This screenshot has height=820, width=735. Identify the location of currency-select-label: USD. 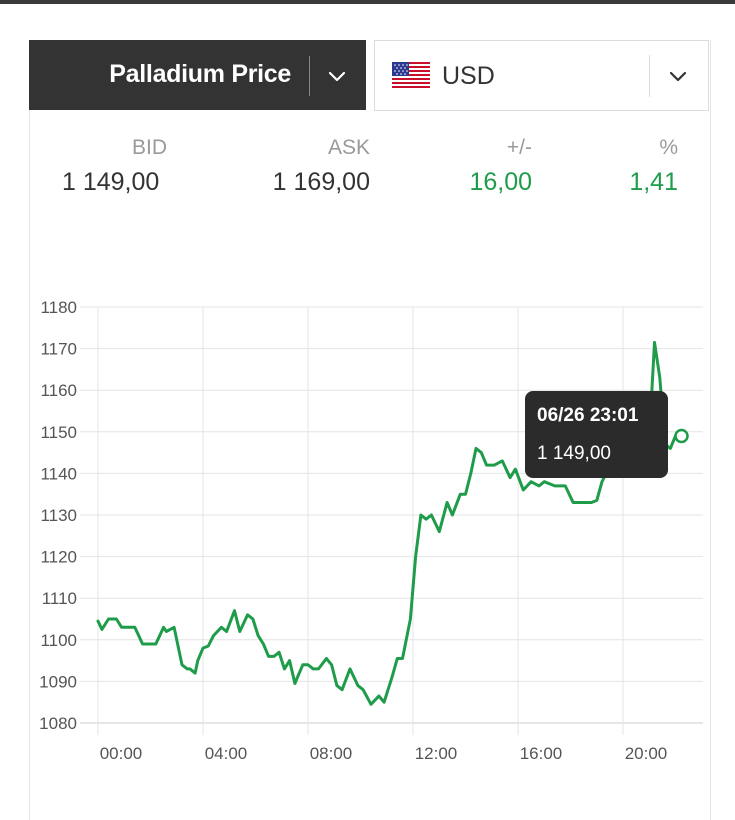
(468, 76).